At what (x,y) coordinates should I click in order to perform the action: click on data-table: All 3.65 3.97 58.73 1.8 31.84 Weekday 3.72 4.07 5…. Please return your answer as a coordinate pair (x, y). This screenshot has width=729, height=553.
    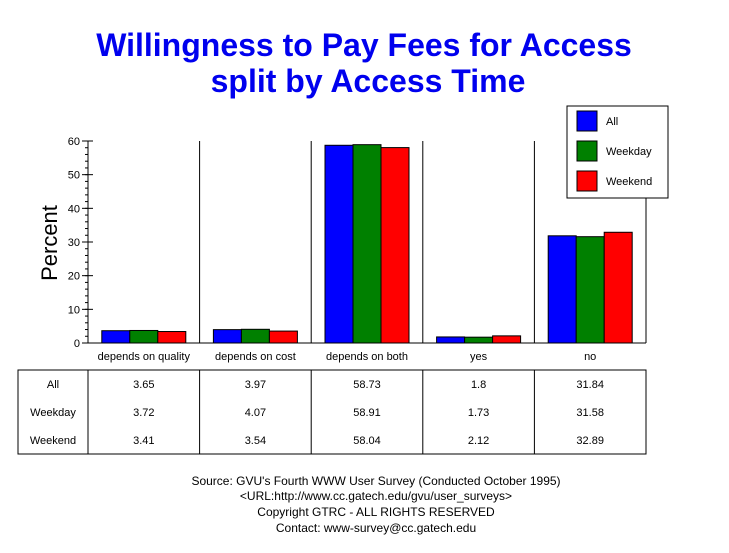
    Looking at the image, I should click on (332, 412).